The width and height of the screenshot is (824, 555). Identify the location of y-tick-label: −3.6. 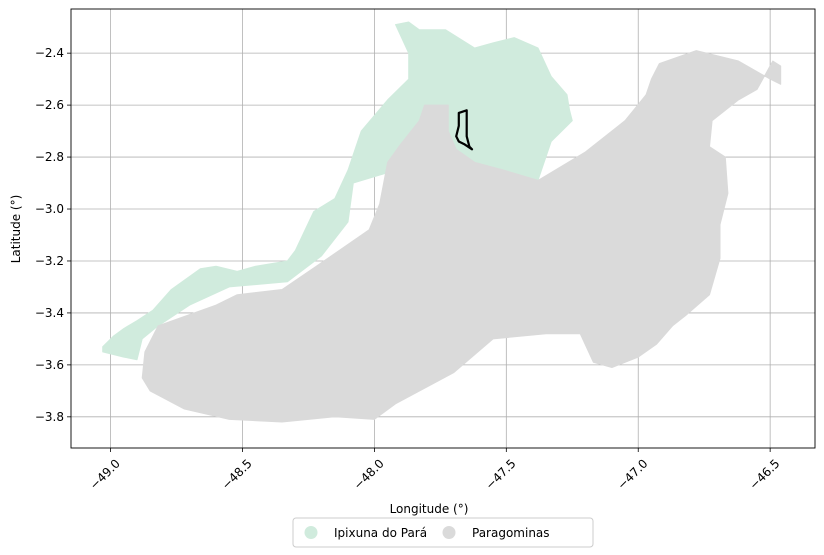
(49, 365).